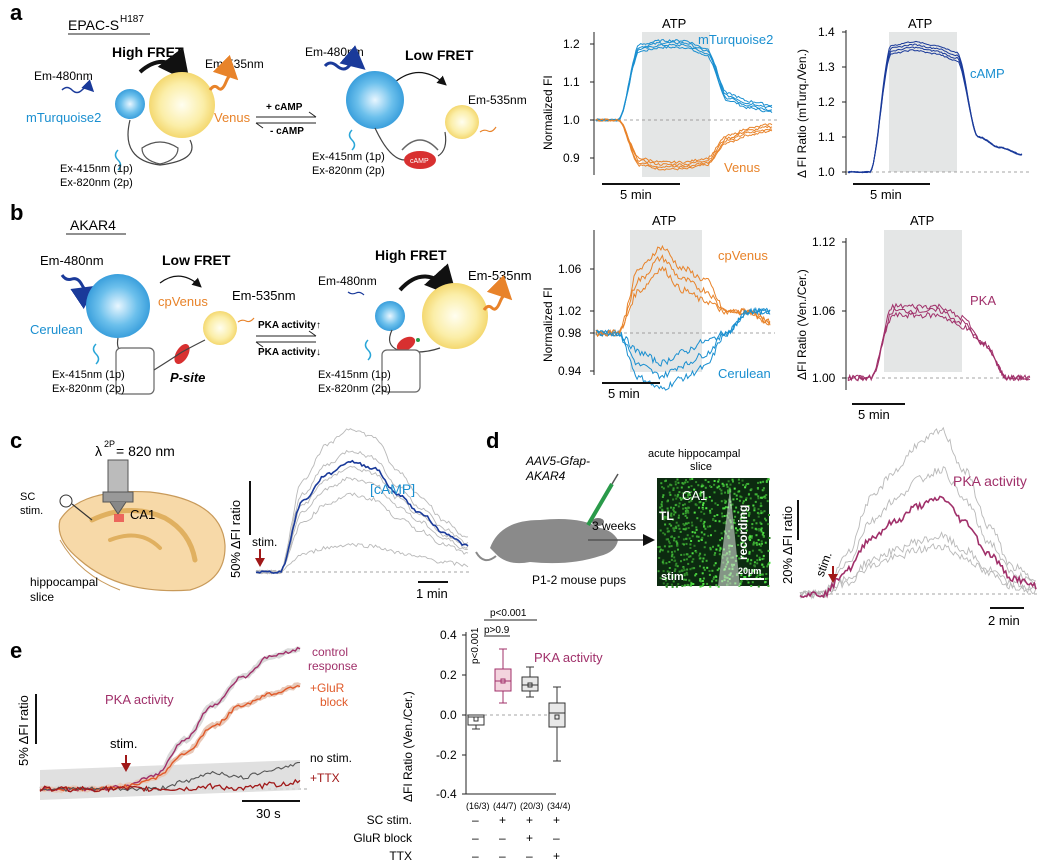 This screenshot has height=866, width=1047. Describe the element at coordinates (497, 100) in the screenshot. I see `em535-label-2: Em-535nm` at that location.